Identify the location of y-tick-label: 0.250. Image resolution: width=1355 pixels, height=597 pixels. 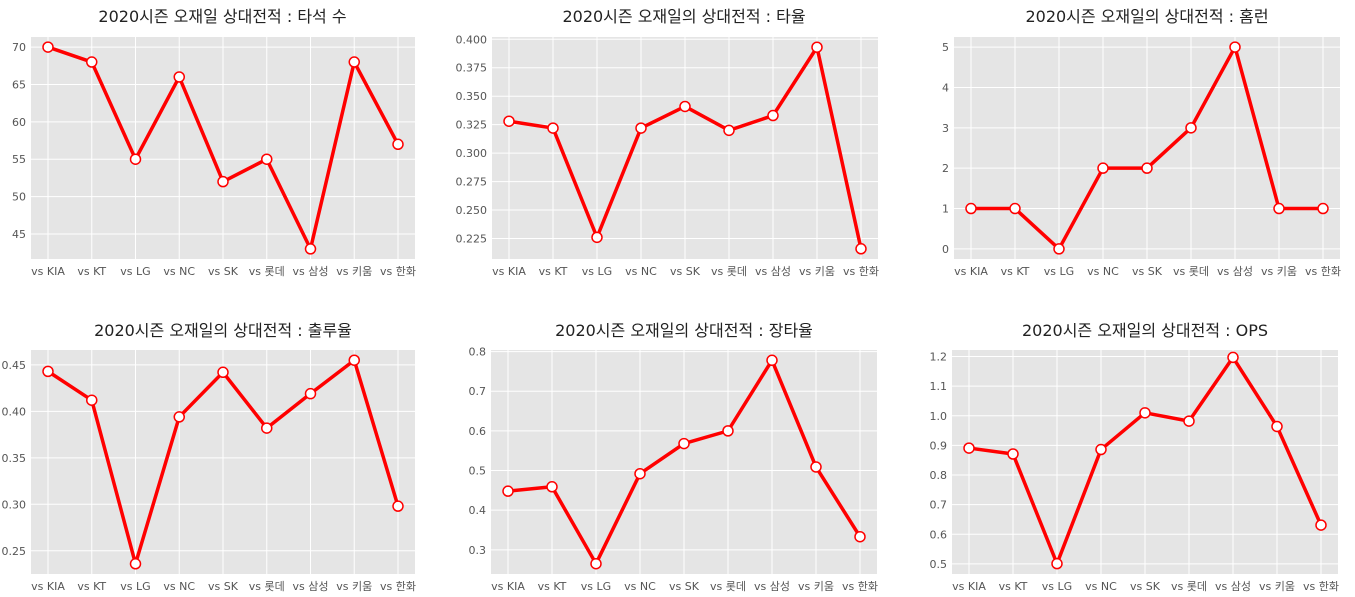
(472, 210).